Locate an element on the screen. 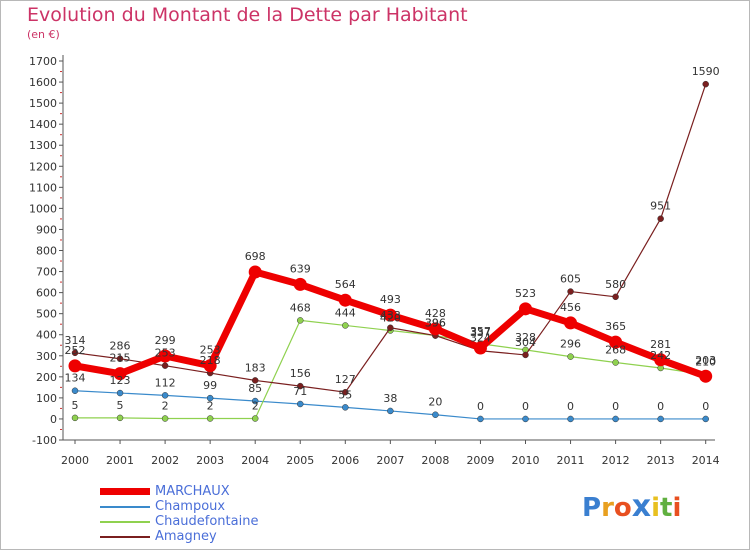  data-label-amagney: 183 is located at coordinates (255, 367).